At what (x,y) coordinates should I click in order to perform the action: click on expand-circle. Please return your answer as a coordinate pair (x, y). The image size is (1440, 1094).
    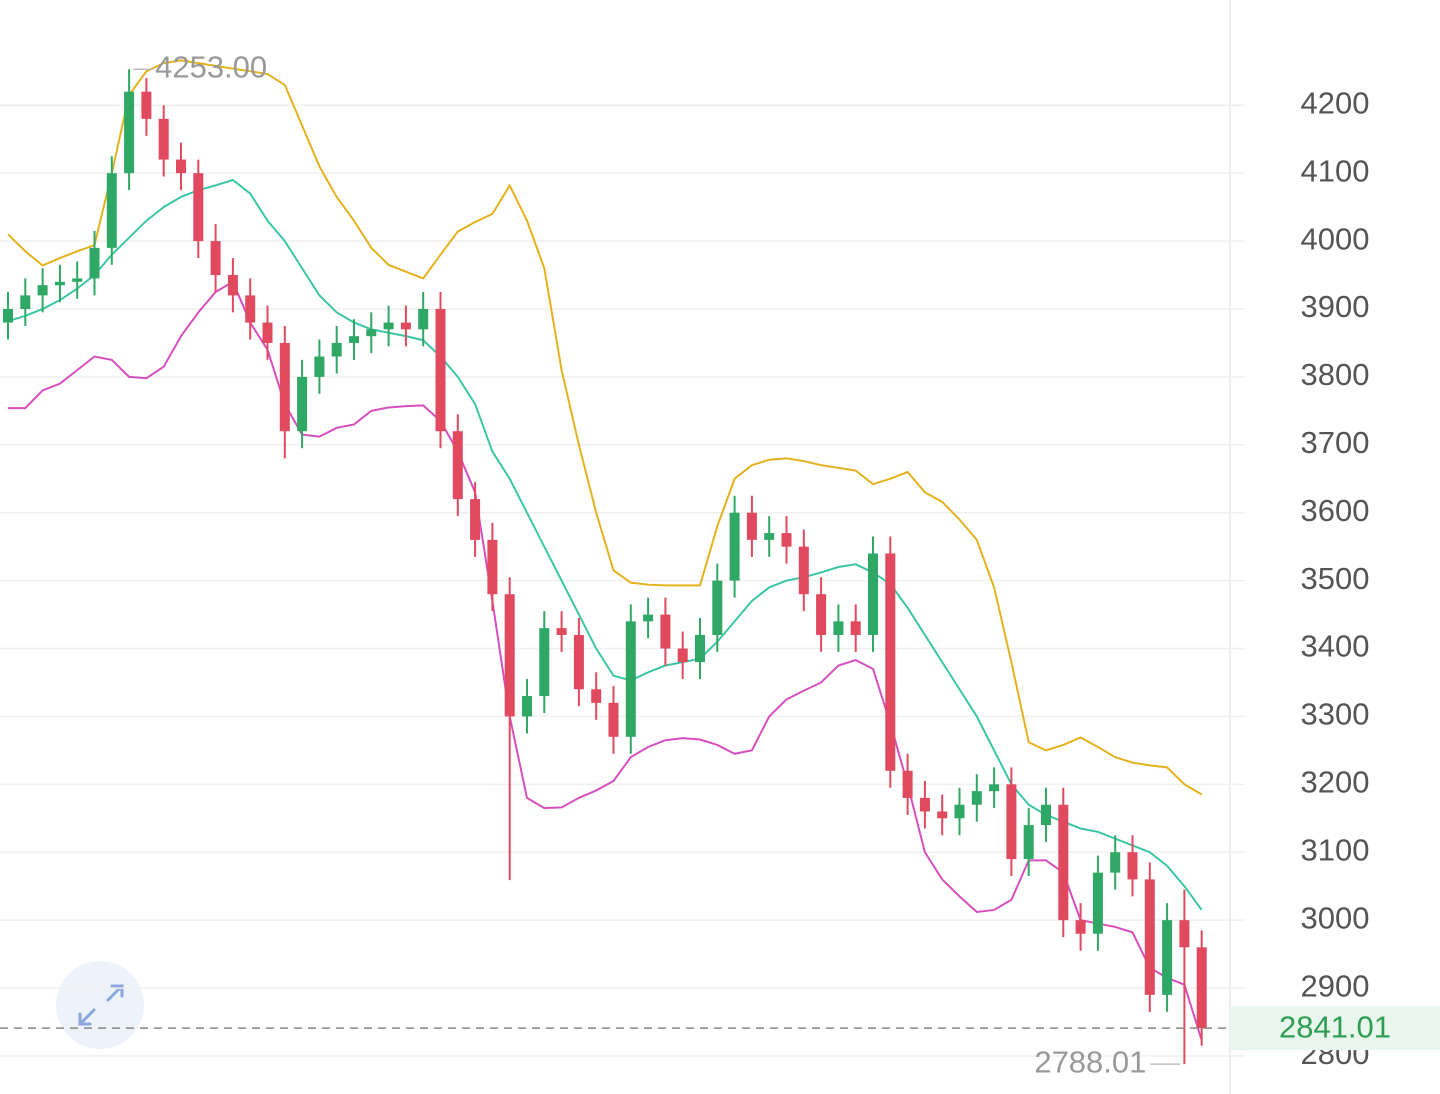
    Looking at the image, I should click on (100, 1005).